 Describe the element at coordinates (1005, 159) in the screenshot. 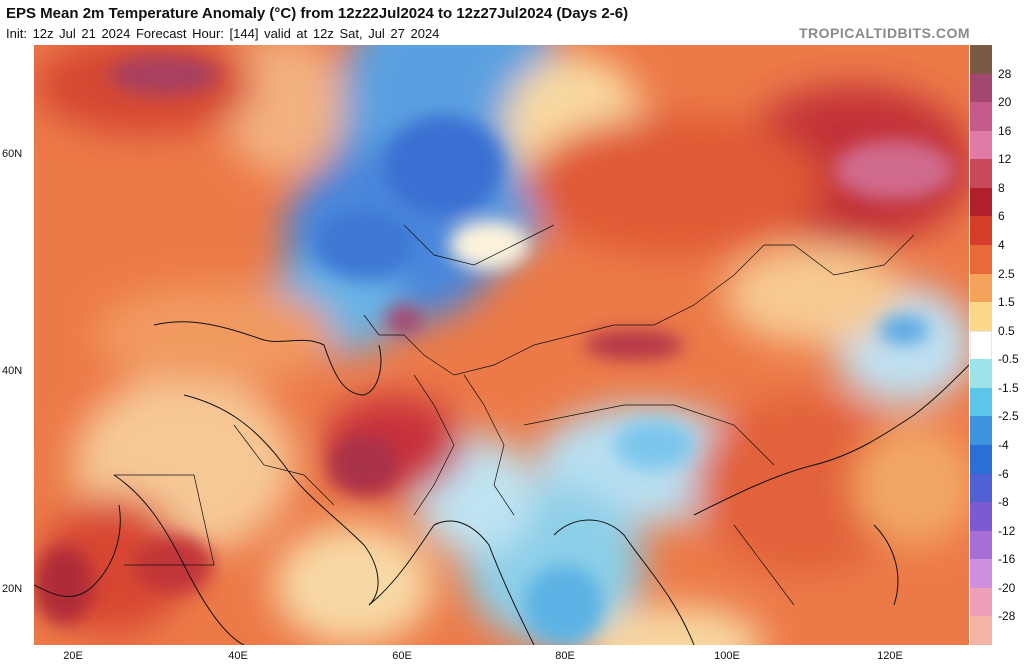

I see `colorbar-label: 12` at that location.